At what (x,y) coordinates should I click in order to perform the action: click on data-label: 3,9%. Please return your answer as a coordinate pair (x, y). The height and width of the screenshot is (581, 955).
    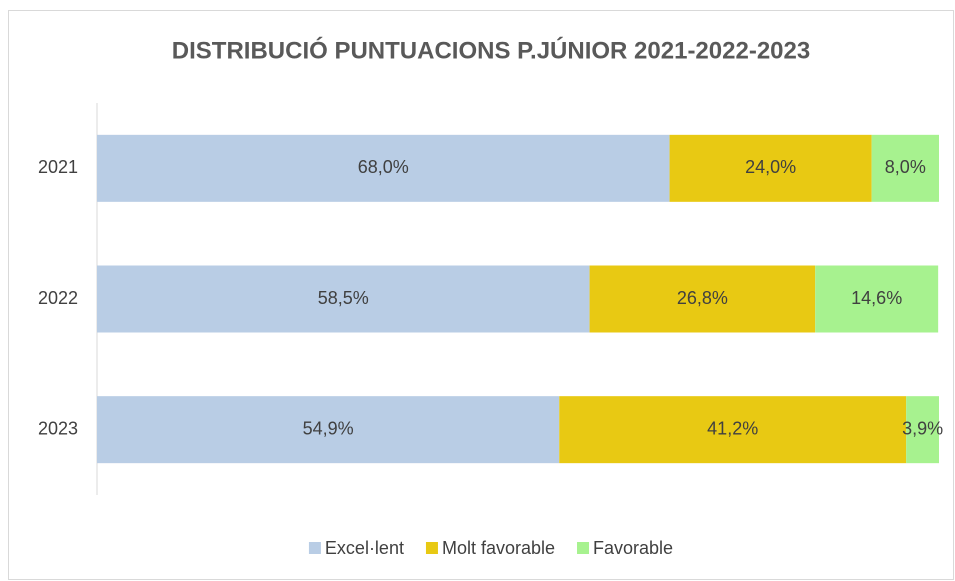
    Looking at the image, I should click on (922, 428).